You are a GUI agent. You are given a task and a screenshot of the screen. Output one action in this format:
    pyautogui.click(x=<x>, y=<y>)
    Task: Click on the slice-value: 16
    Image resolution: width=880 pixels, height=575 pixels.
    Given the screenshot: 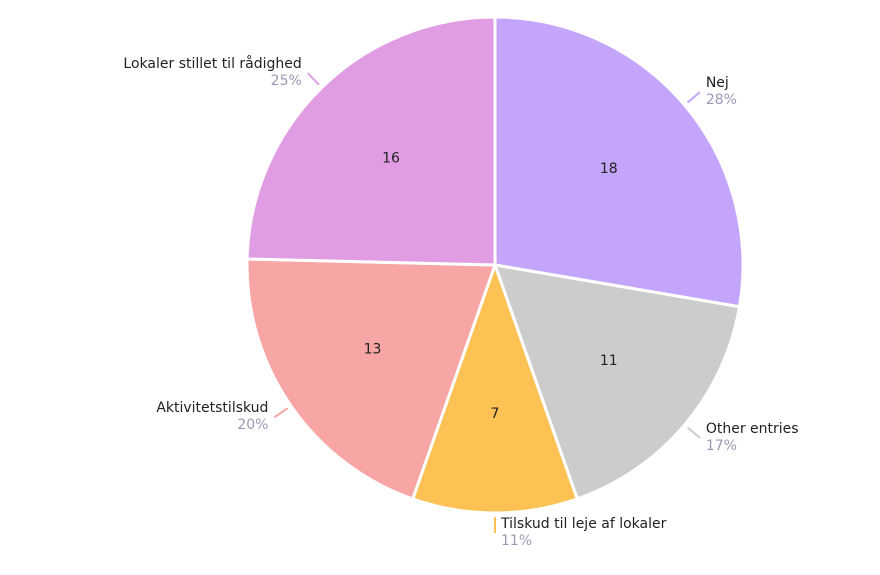 What is the action you would take?
    pyautogui.click(x=391, y=159)
    